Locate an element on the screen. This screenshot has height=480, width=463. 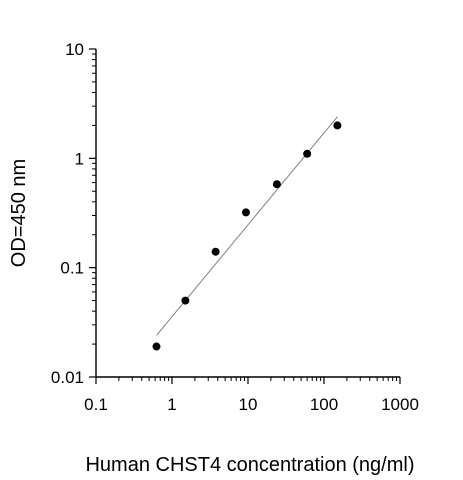
x-tick-label: 0.1 is located at coordinates (96, 404).